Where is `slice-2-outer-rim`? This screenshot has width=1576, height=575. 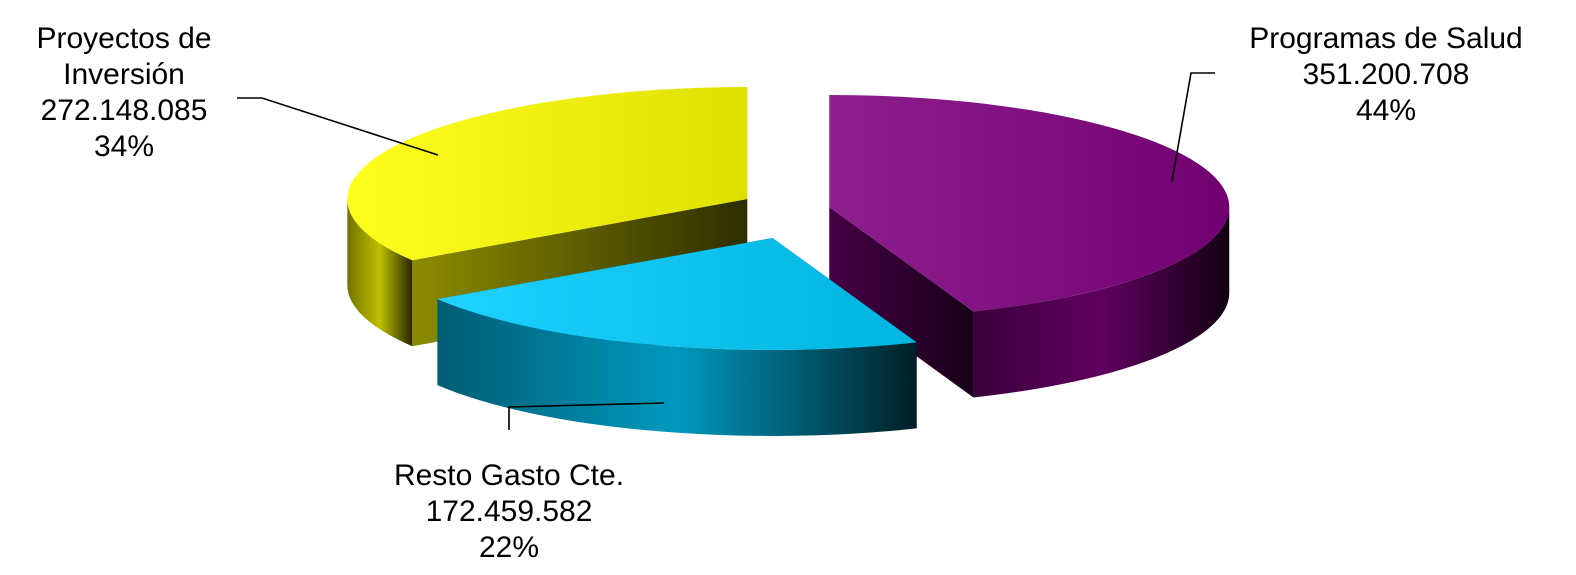 slice-2-outer-rim is located at coordinates (380, 273).